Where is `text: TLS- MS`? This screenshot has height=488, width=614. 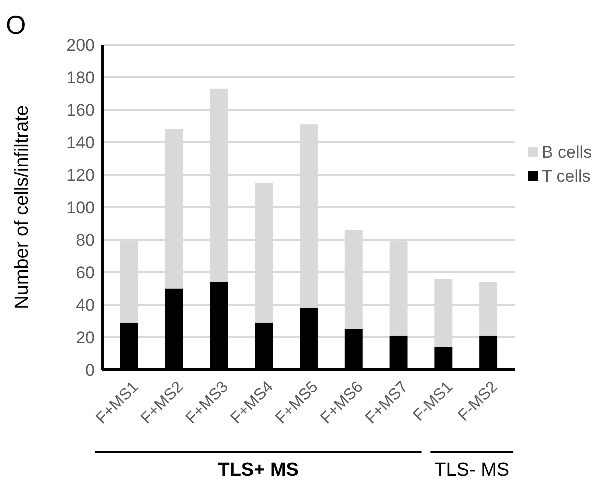
text: TLS- MS is located at coordinates (472, 470).